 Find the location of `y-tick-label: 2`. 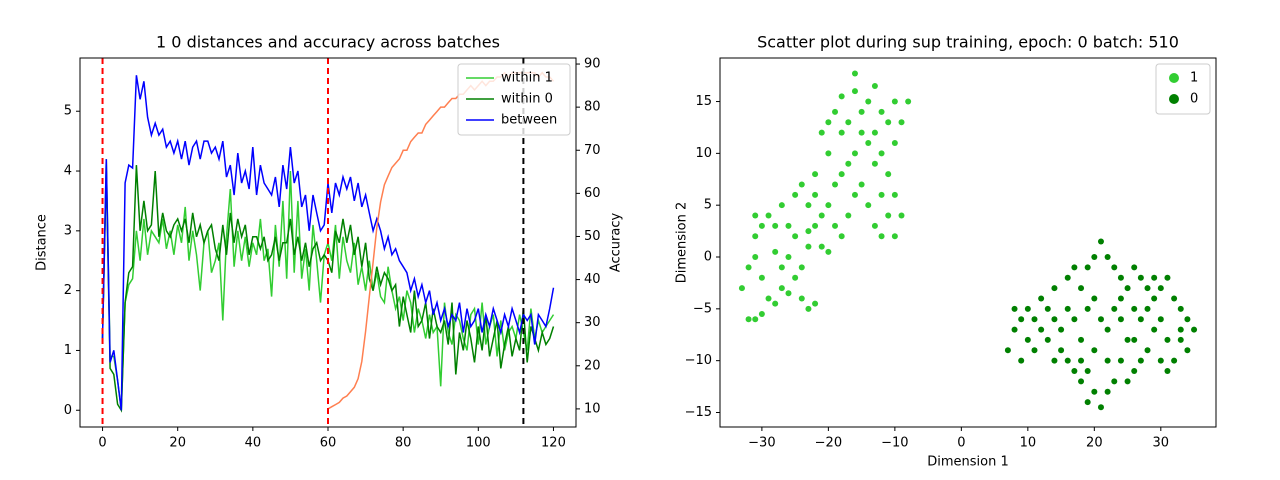

y-tick-label: 2 is located at coordinates (68, 290).